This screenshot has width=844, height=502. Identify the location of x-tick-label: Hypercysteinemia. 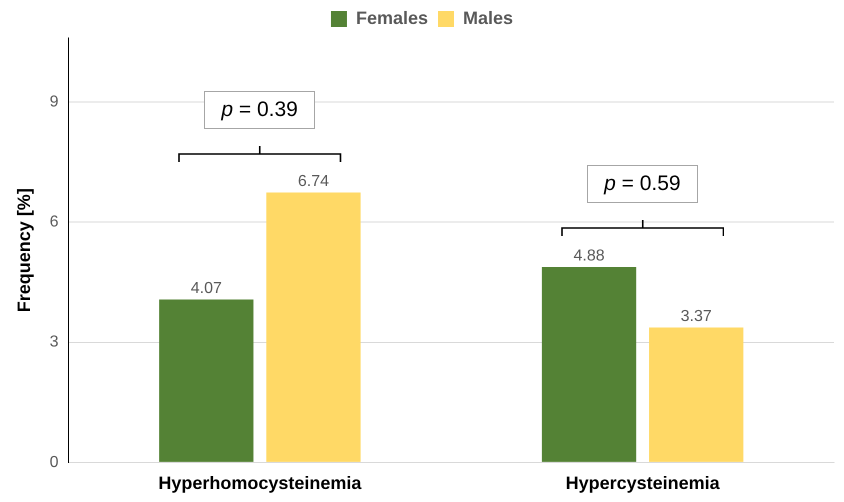
(643, 483).